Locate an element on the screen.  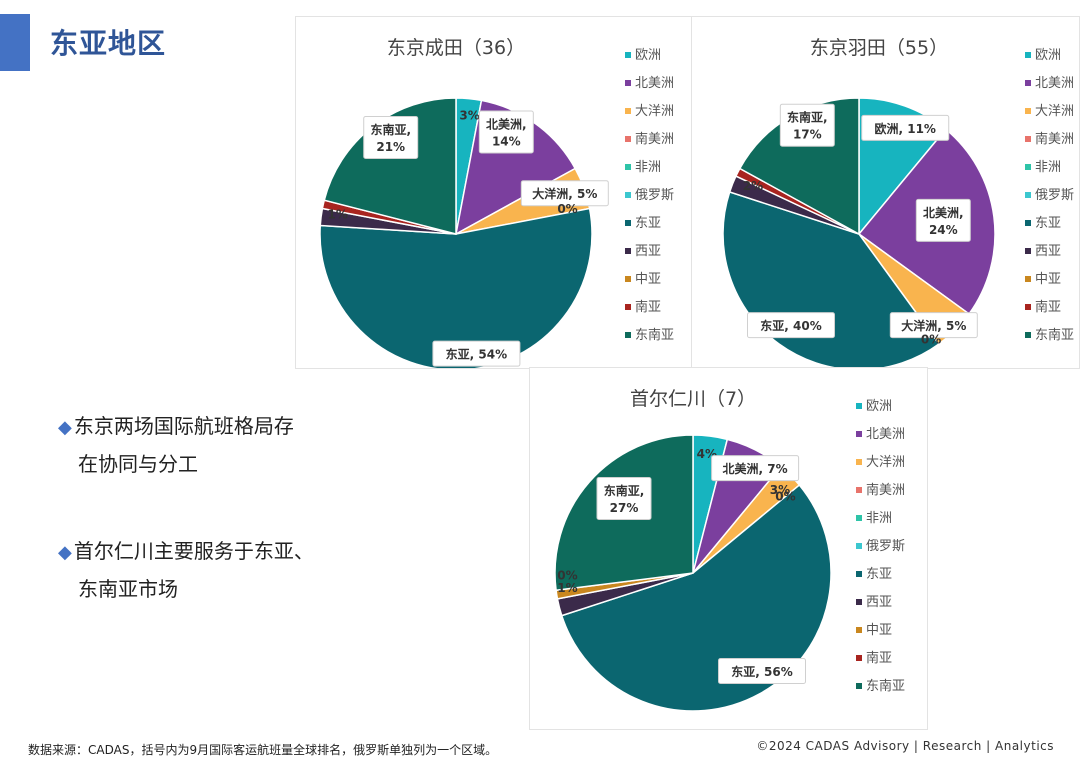
legend-item-南亚: 南亚 is located at coordinates (1043, 307).